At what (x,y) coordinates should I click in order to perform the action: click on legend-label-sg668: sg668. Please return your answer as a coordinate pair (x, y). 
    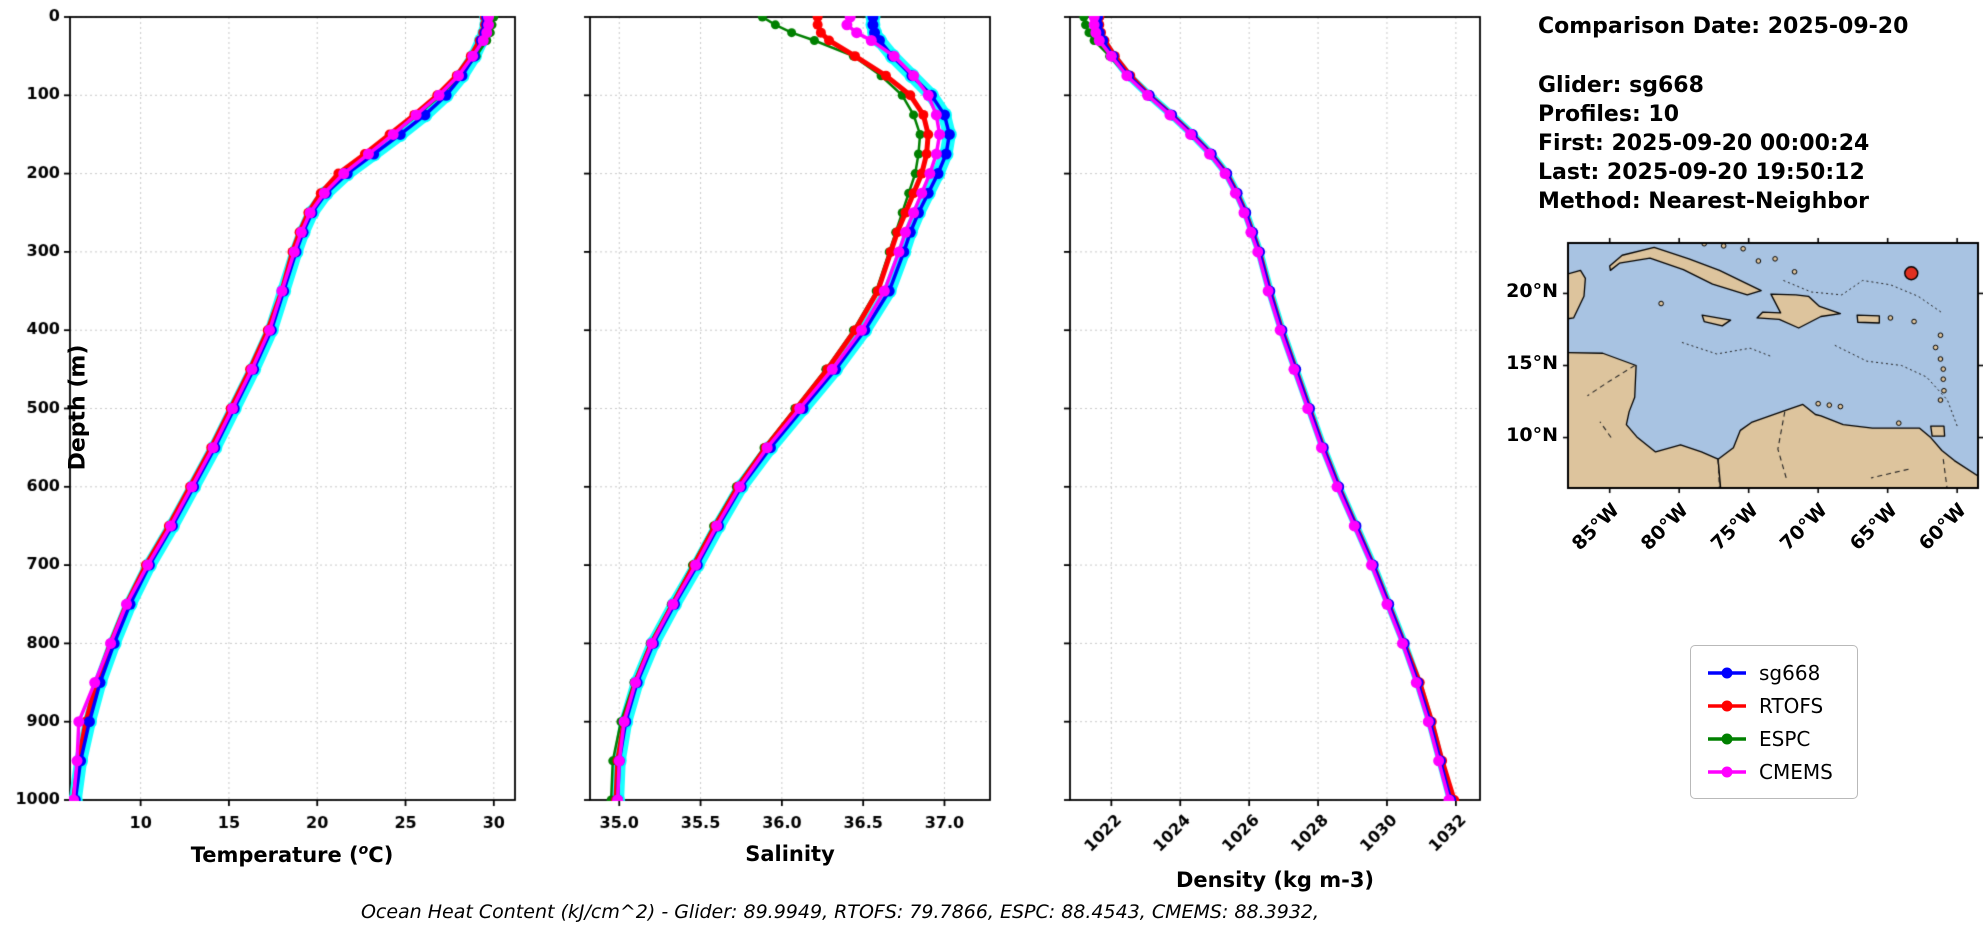
    Looking at the image, I should click on (1790, 672).